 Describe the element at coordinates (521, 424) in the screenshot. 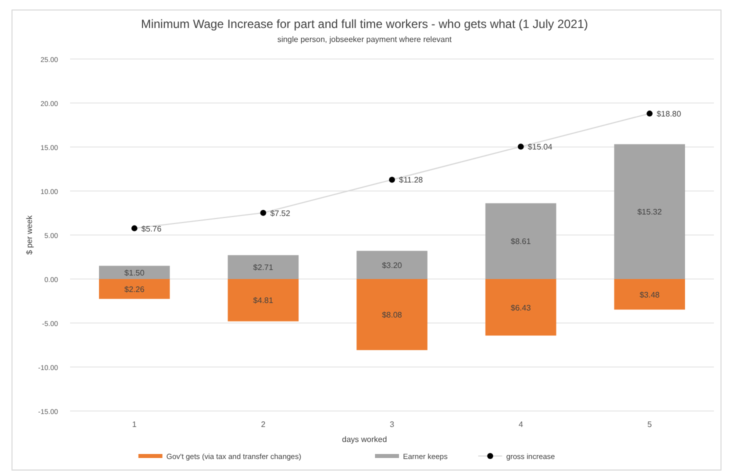

I see `x-tick-label: 4` at that location.